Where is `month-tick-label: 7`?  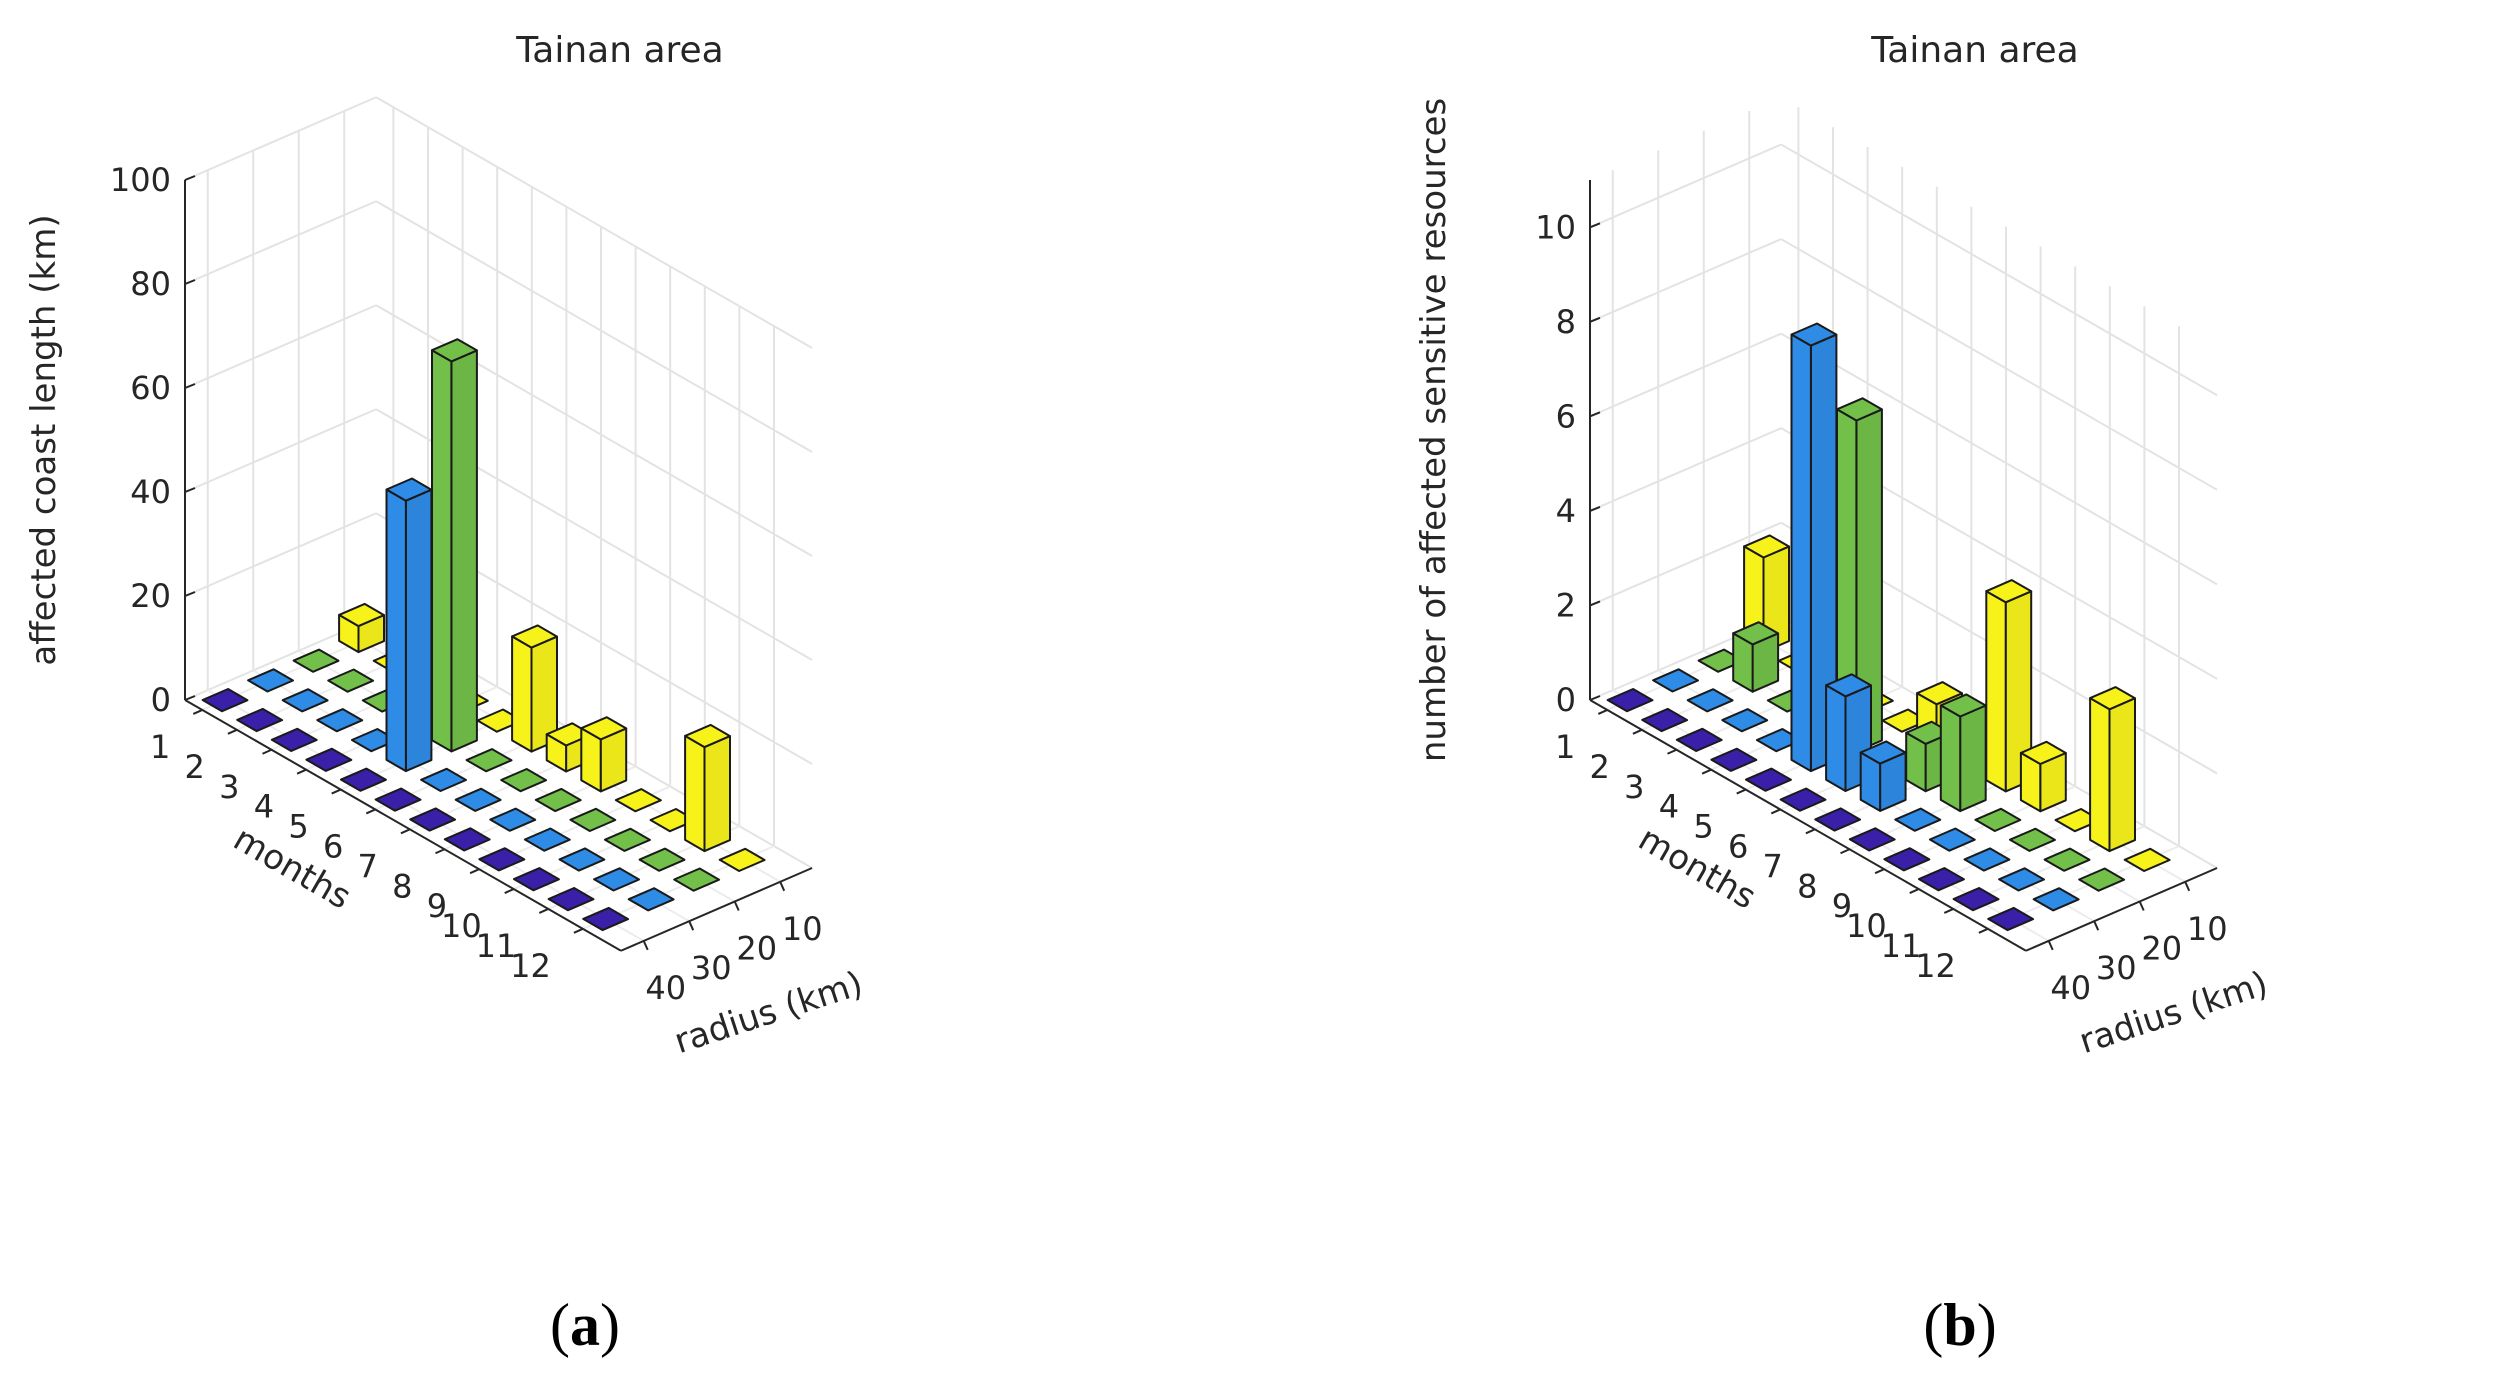 month-tick-label: 7 is located at coordinates (368, 866).